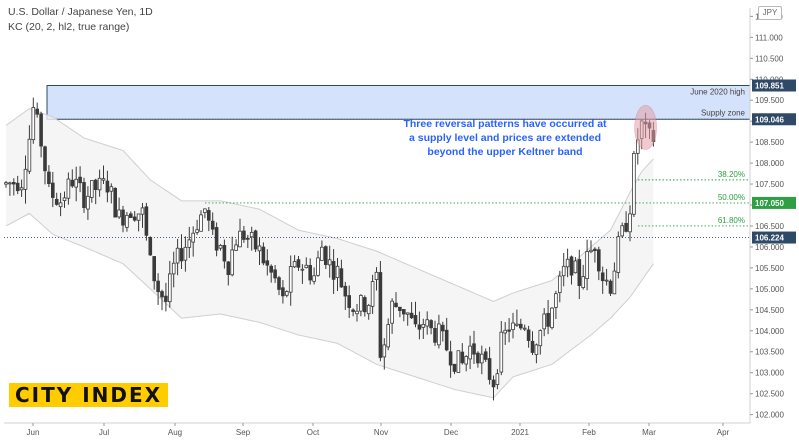 The height and width of the screenshot is (442, 799). Describe the element at coordinates (377, 204) in the screenshot. I see `fibonacci-levels: 38.20% 50.00% 61.80%` at that location.